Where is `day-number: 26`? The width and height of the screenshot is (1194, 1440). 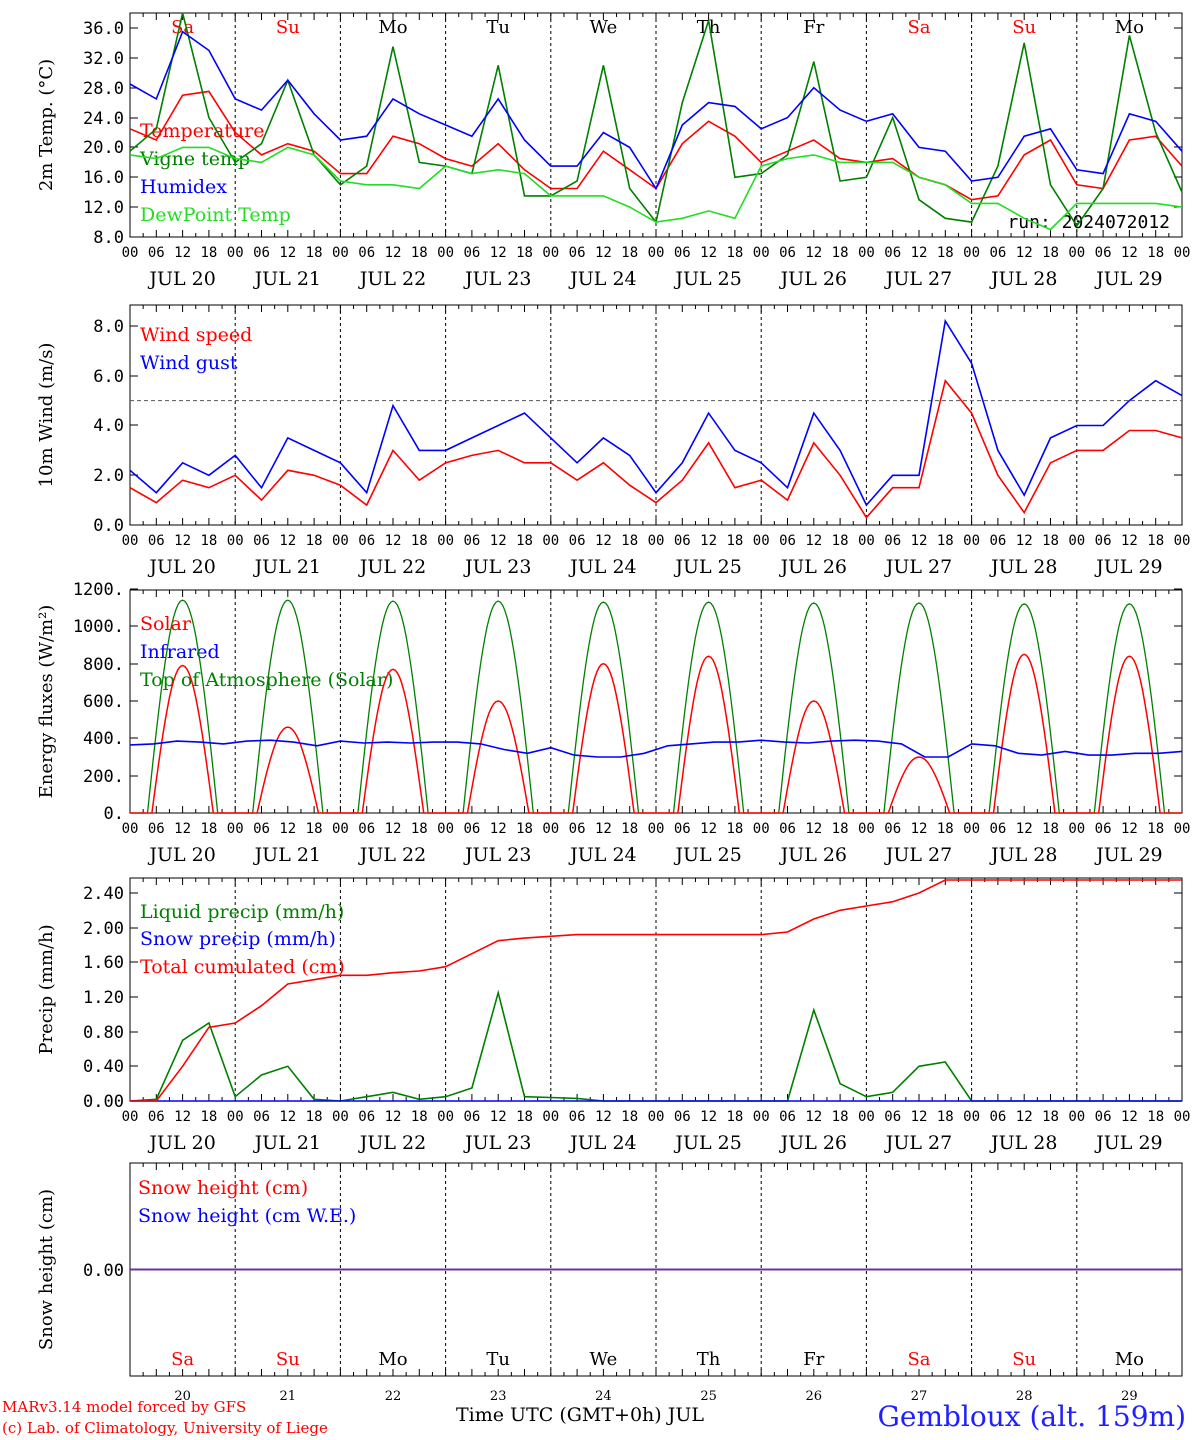 day-number: 26 is located at coordinates (814, 1396).